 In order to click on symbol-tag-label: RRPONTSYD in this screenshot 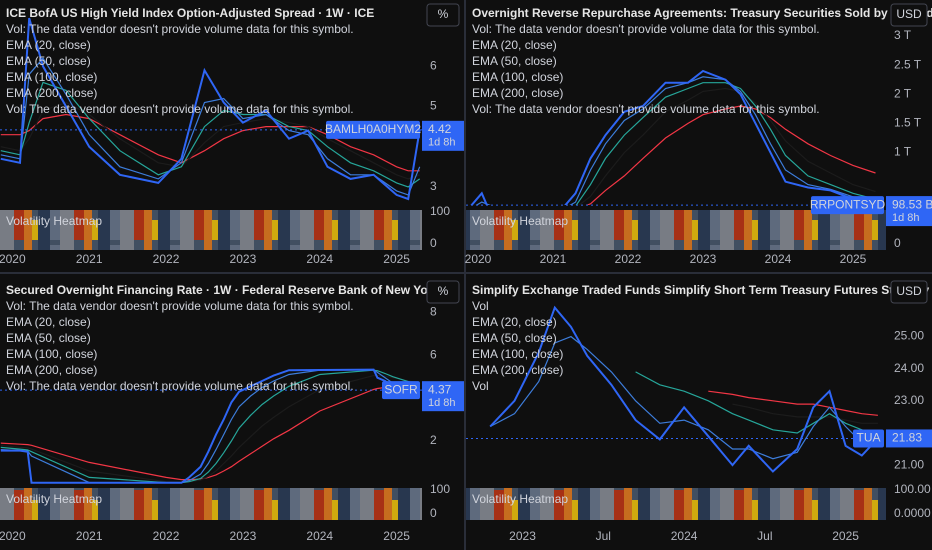, I will do `click(848, 204)`.